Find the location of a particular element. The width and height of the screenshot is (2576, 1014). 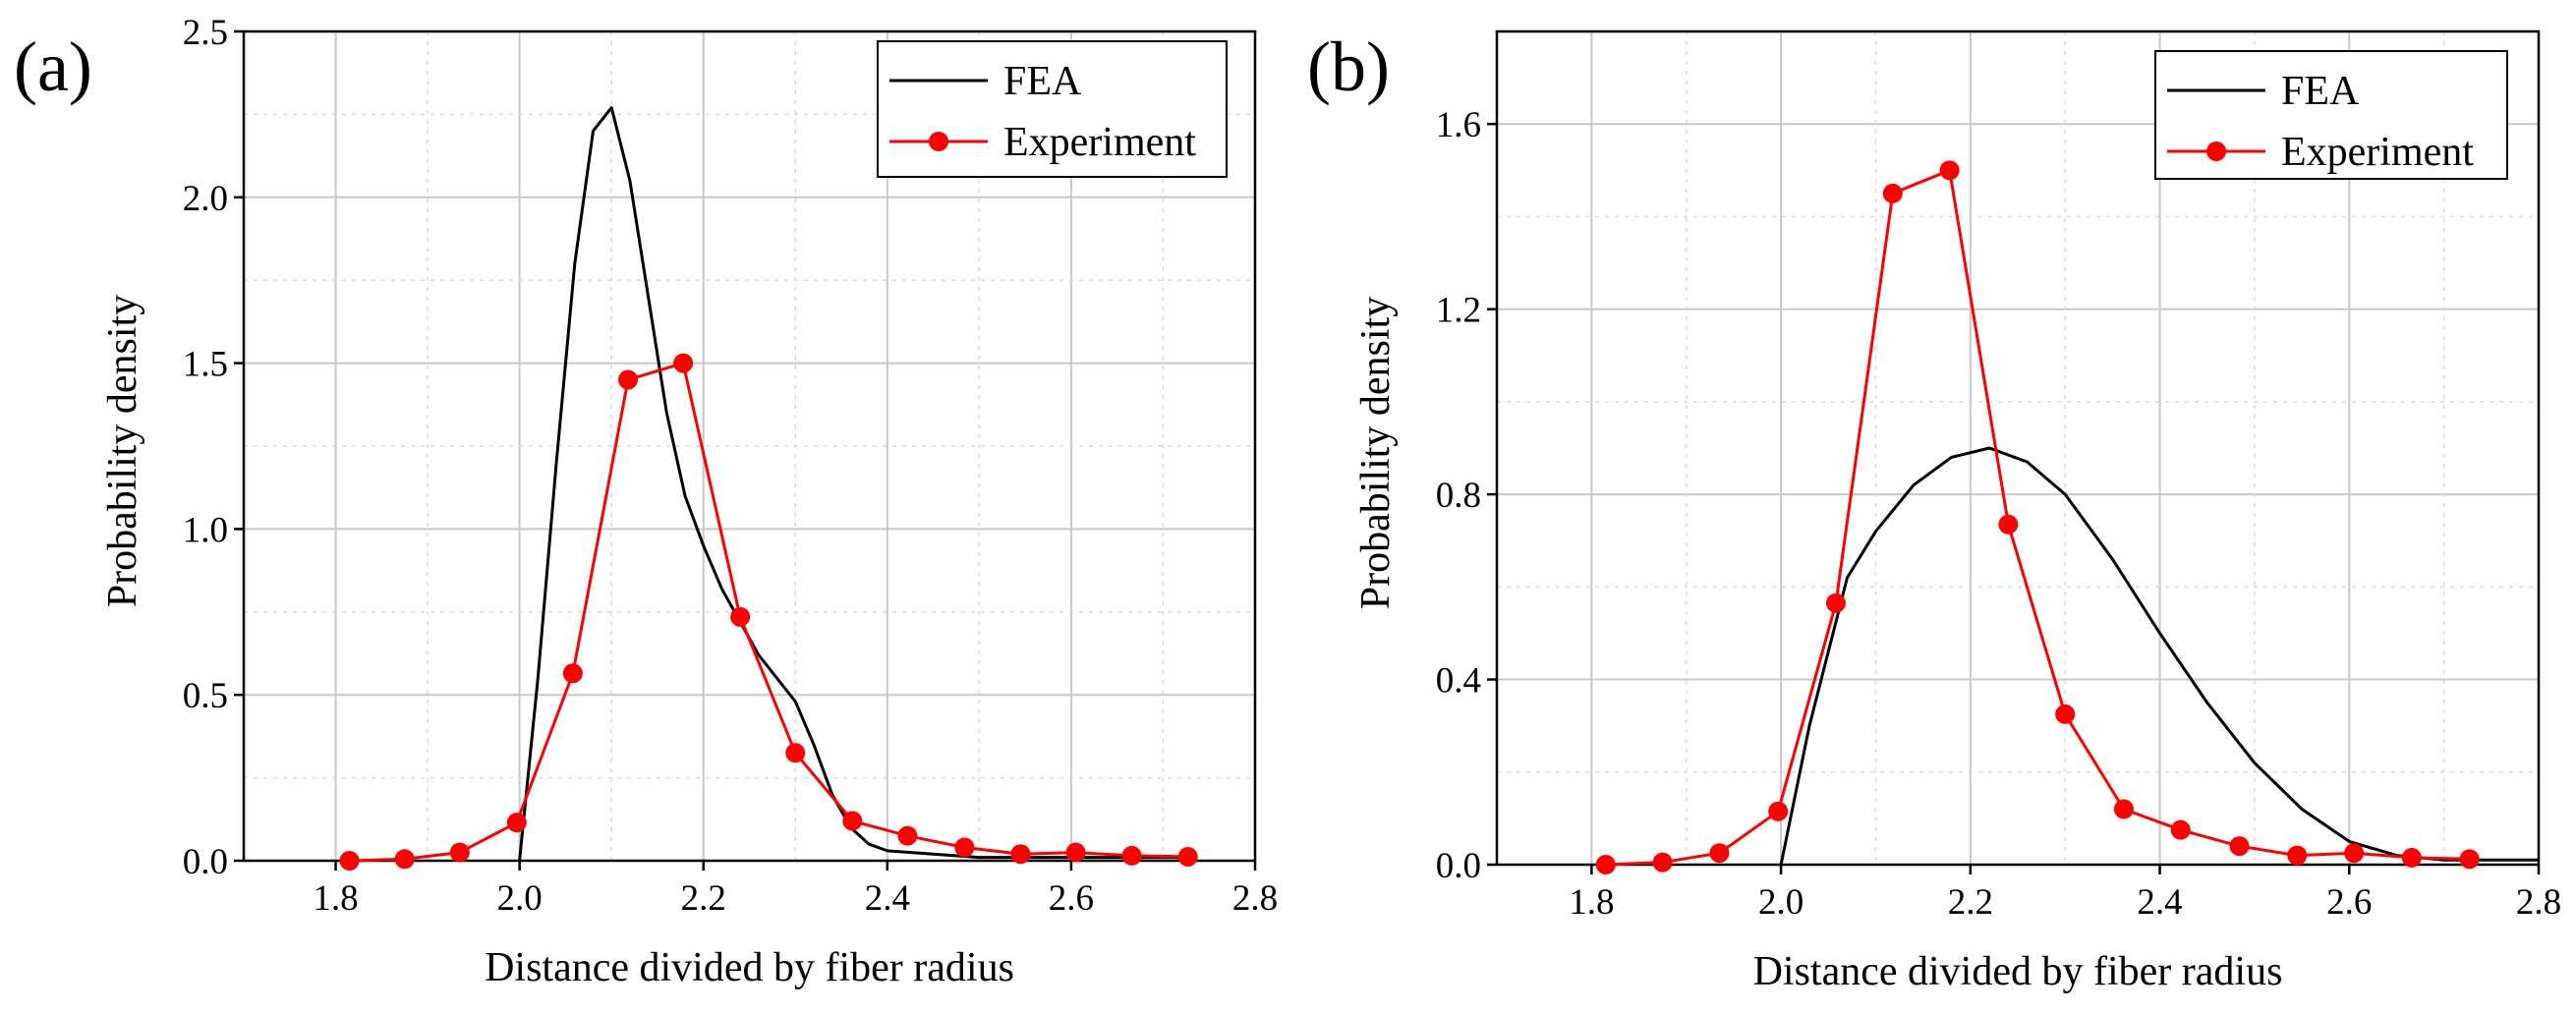

y-tick-label: 0.4 is located at coordinates (1458, 681).